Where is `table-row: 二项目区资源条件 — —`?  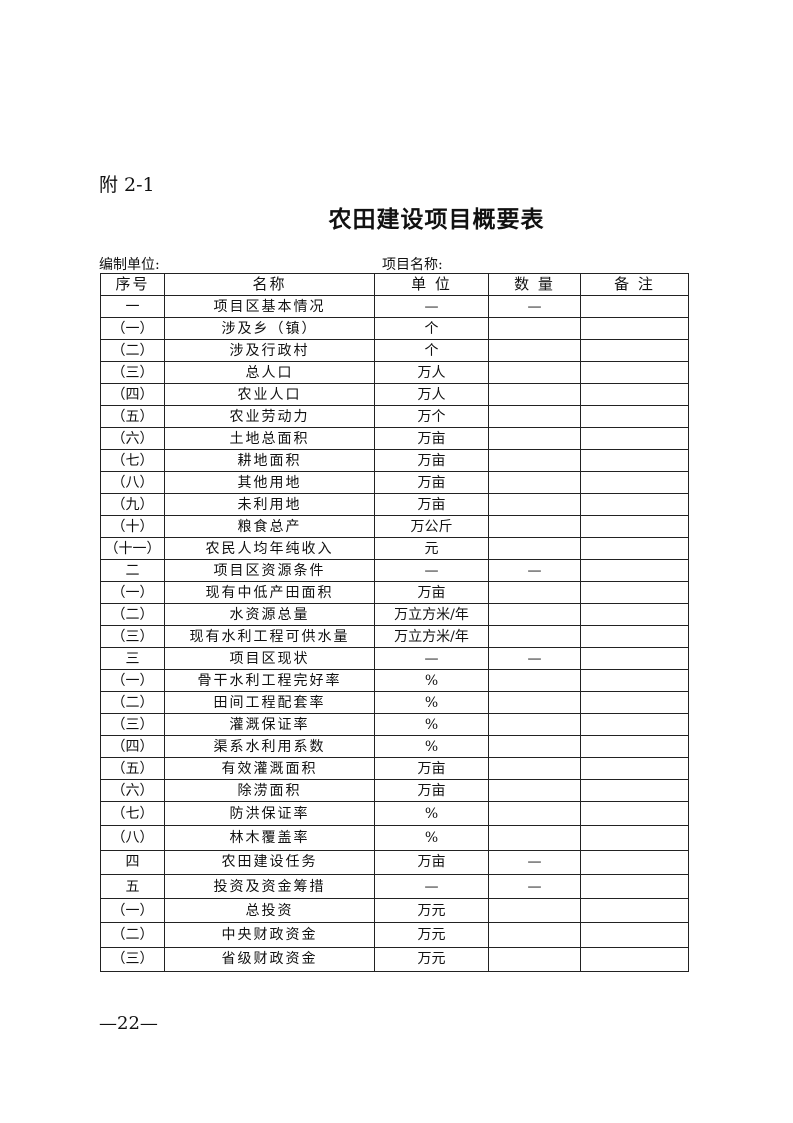 table-row: 二项目区资源条件 — — is located at coordinates (394, 570).